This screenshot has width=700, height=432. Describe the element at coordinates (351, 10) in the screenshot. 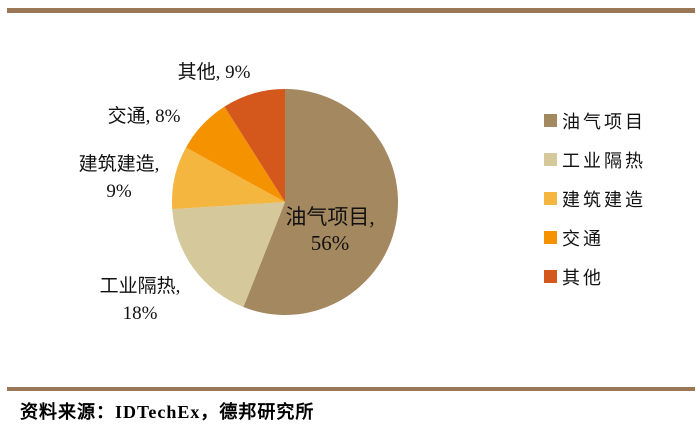

I see `top-divider` at that location.